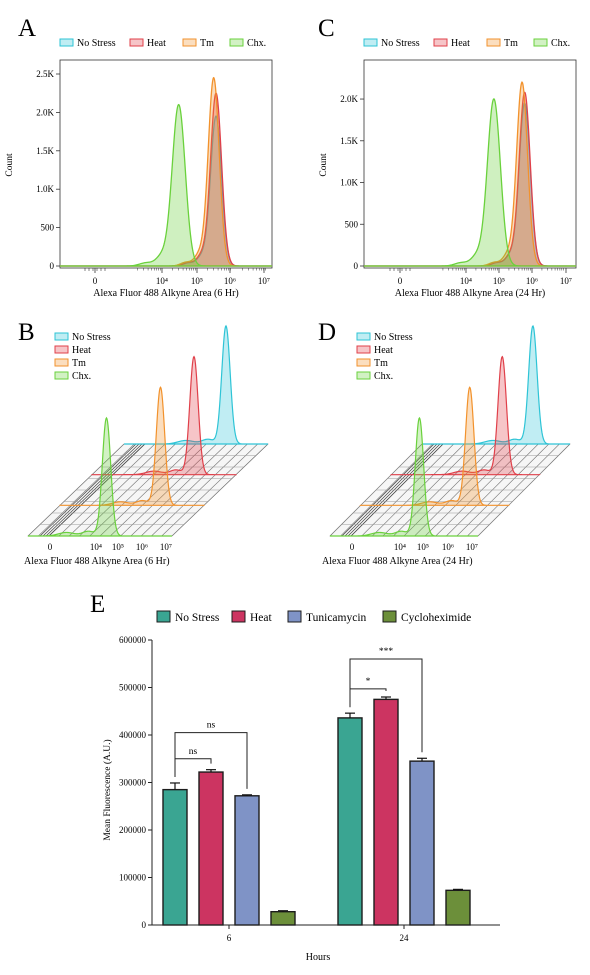  I want to click on legend-e: No Stress Heat Tunicamycin Cycloheximide, so click(313, 617).